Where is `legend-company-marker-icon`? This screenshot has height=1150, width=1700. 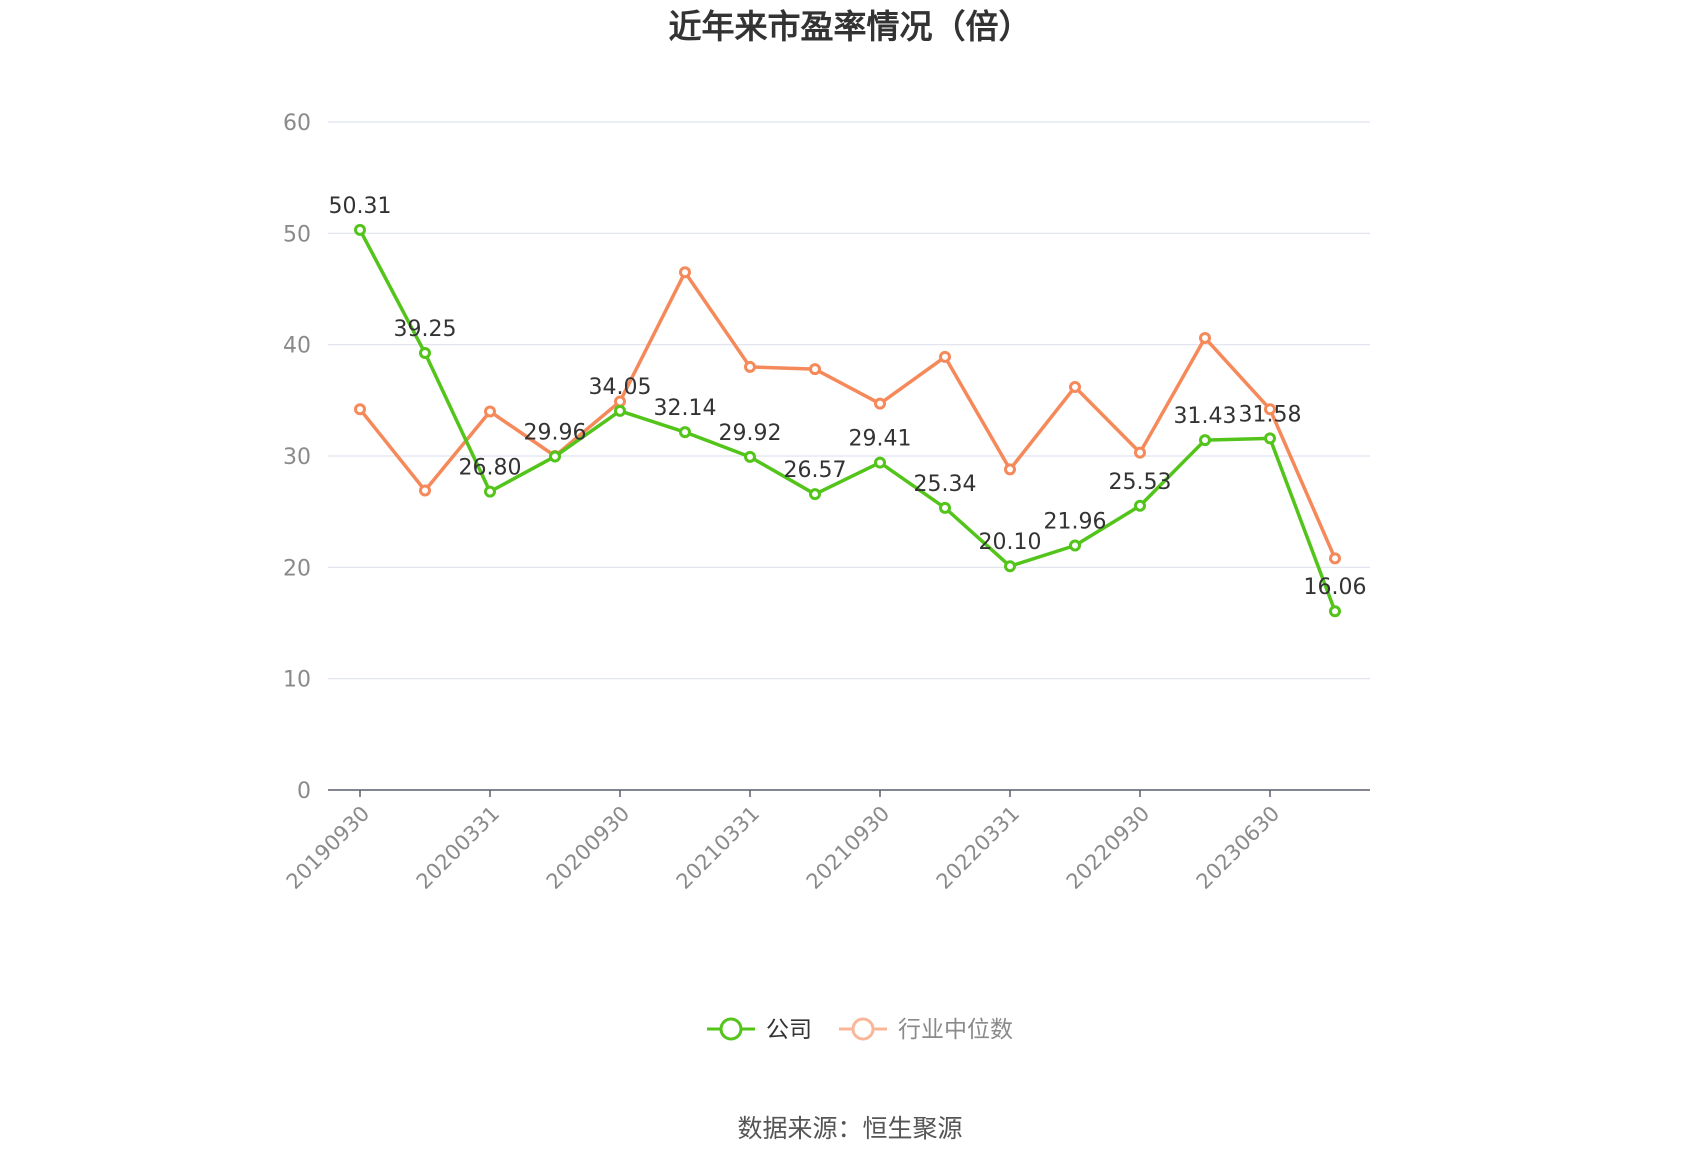 legend-company-marker-icon is located at coordinates (731, 1029).